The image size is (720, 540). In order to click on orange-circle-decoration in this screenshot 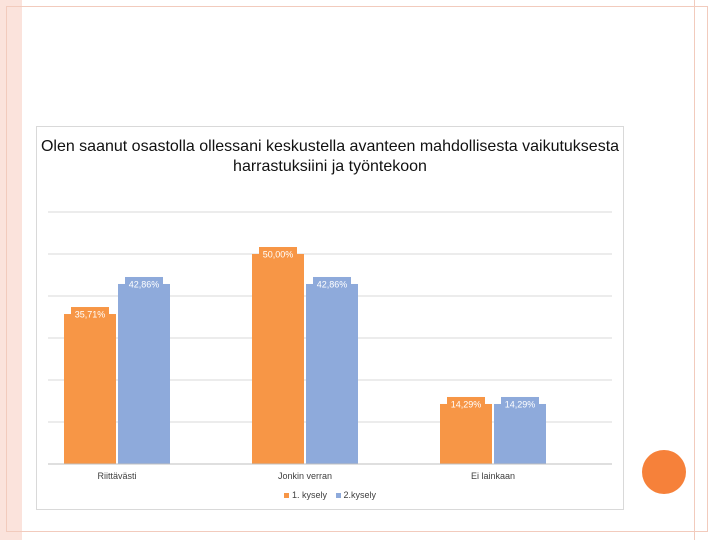, I will do `click(664, 472)`.